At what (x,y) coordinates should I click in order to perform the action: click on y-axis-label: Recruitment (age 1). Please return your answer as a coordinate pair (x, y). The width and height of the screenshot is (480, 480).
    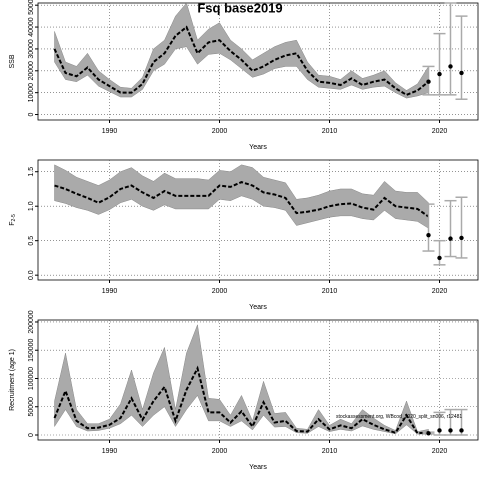
    Looking at the image, I should click on (12, 380).